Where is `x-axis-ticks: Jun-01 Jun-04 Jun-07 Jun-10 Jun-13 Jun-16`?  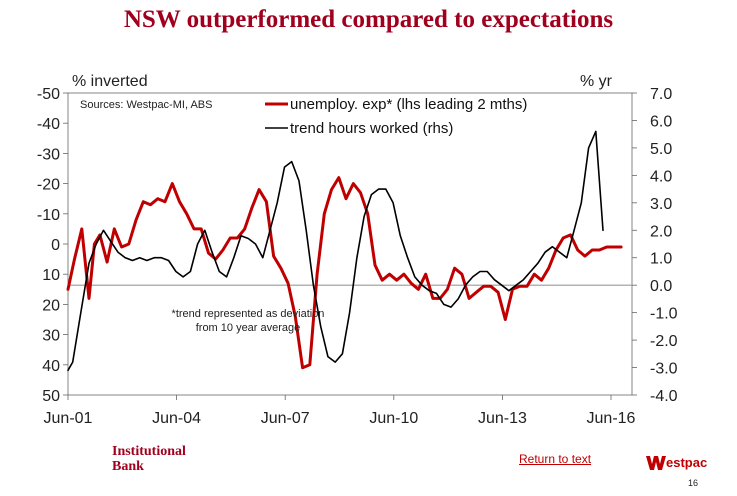
x-axis-ticks: Jun-01 Jun-04 Jun-07 Jun-10 Jun-13 Jun-16 is located at coordinates (340, 411).